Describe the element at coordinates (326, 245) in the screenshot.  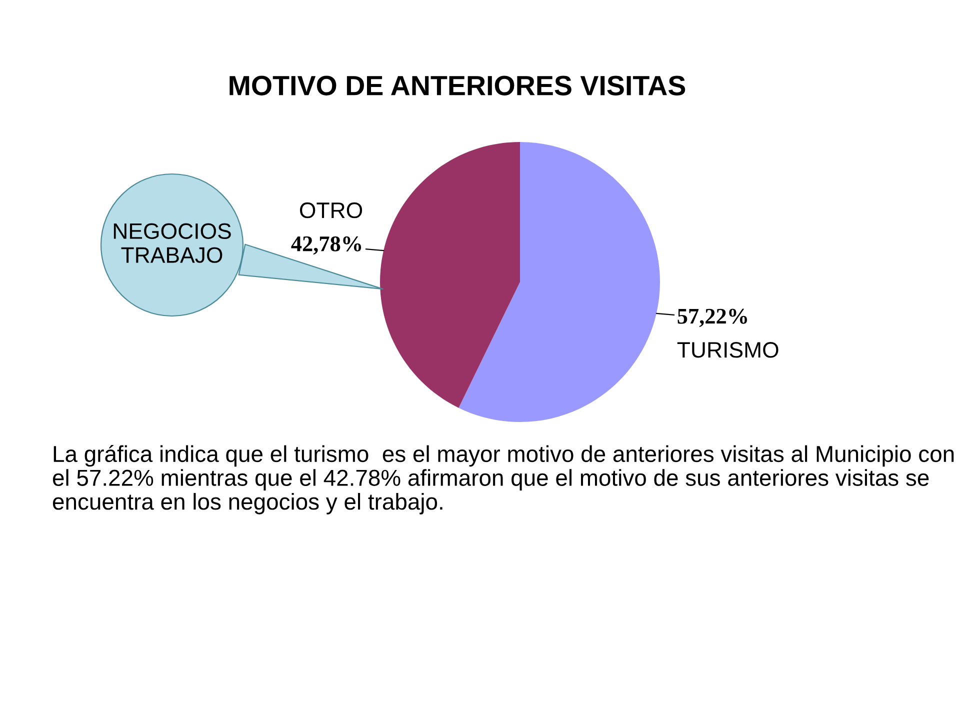
I see `data-label: 42,78%` at that location.